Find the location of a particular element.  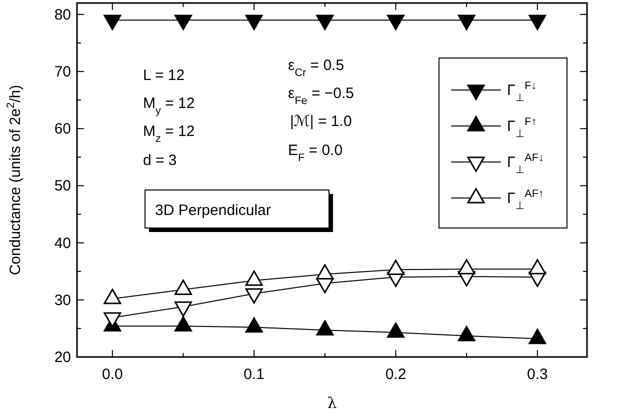

x-tick-label: 0.3 is located at coordinates (537, 374).